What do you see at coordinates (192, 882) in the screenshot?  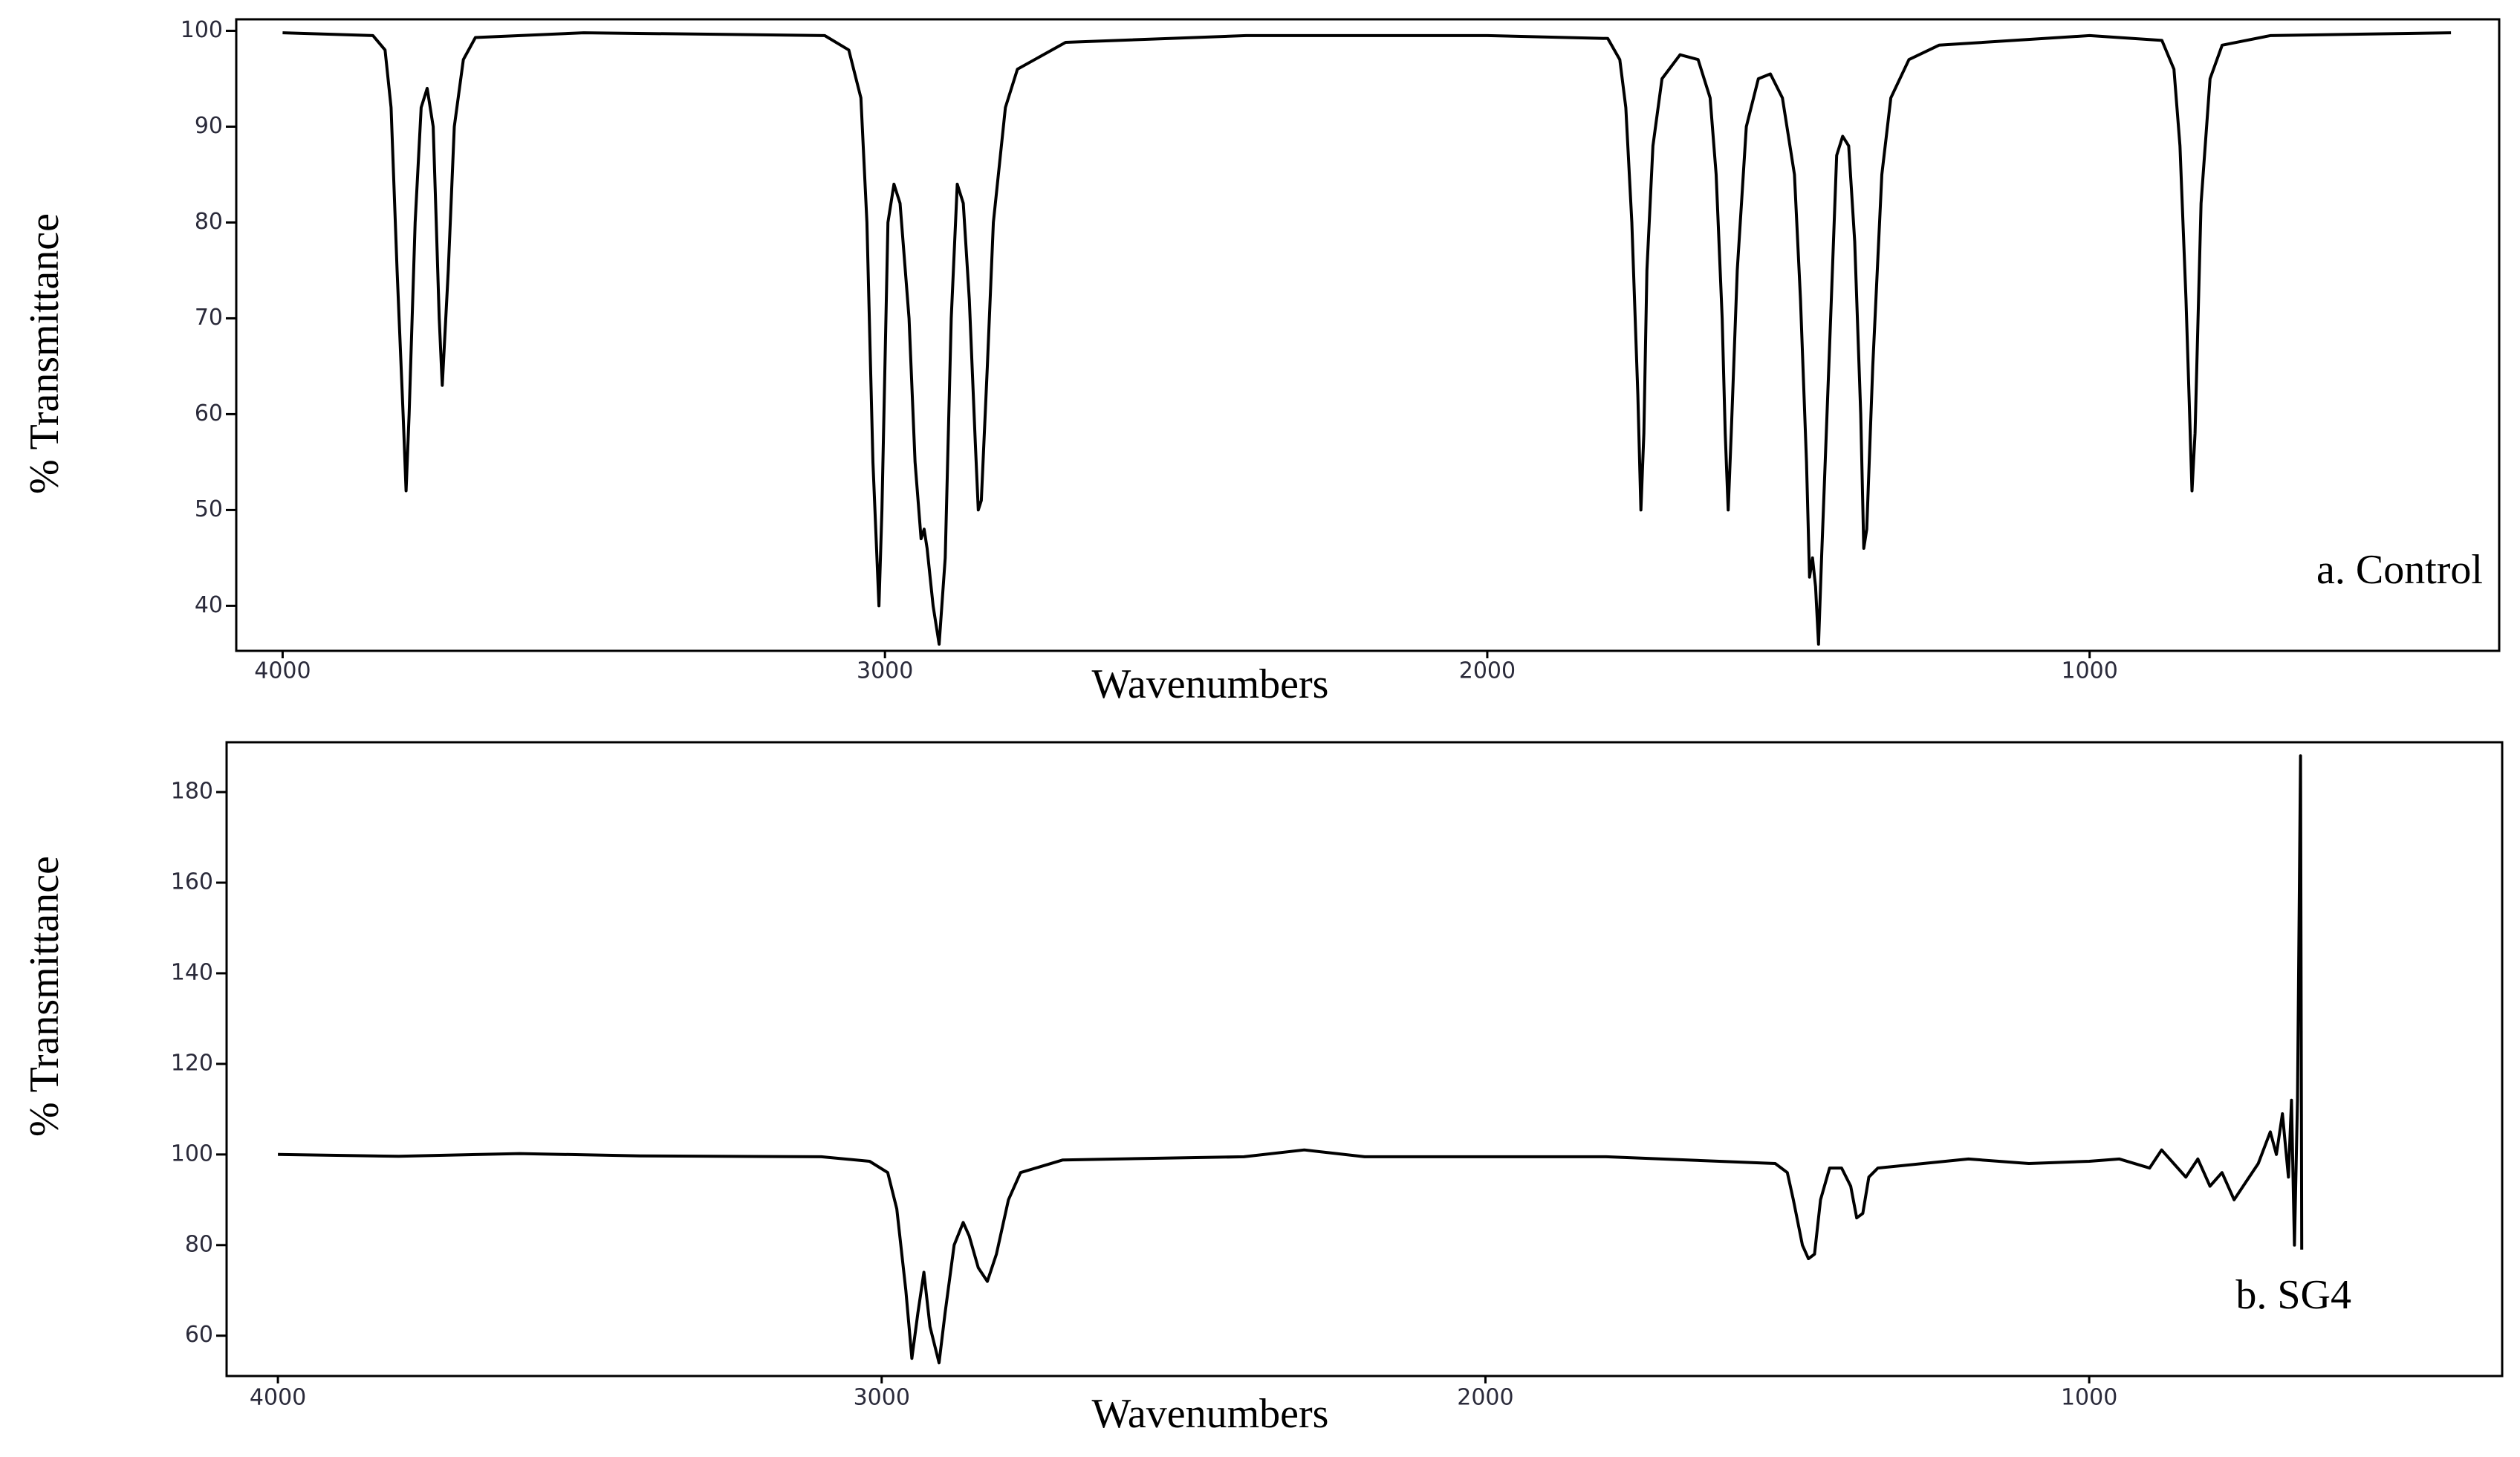 I see `y-tick-label: 160` at bounding box center [192, 882].